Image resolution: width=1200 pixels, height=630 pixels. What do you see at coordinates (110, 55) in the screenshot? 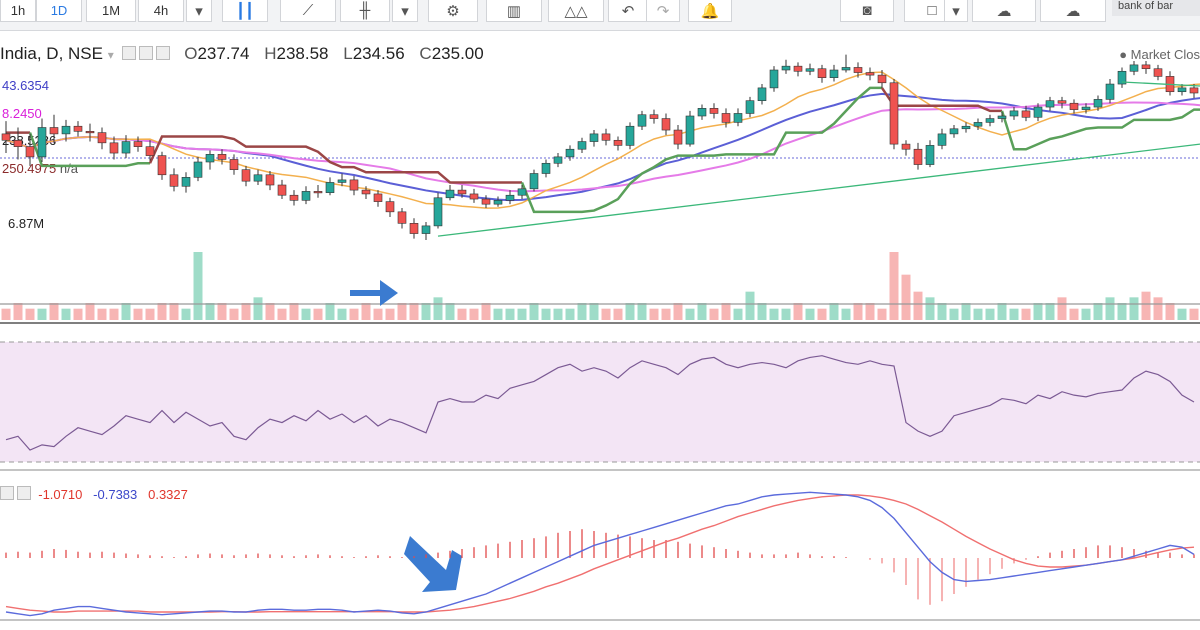
I see `symbol-dropdown-icon: ▾` at bounding box center [110, 55].